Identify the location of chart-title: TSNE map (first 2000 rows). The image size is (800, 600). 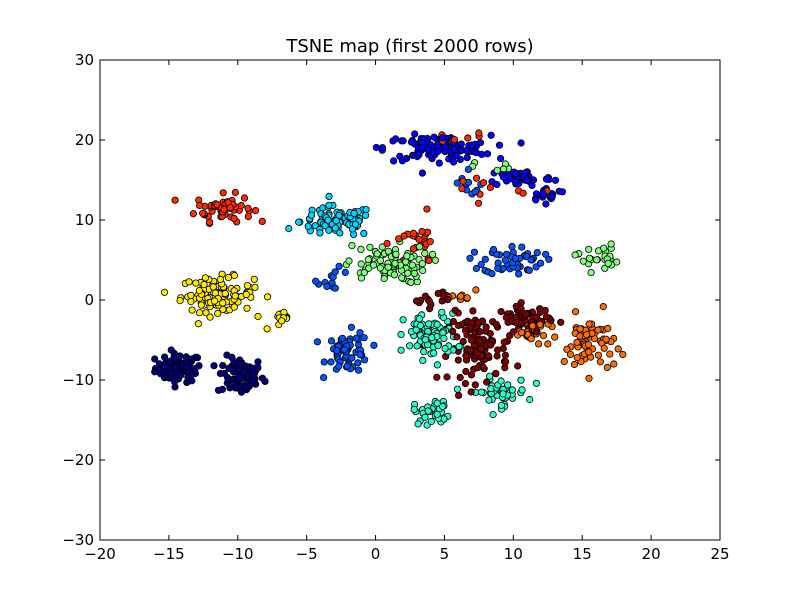
(409, 46).